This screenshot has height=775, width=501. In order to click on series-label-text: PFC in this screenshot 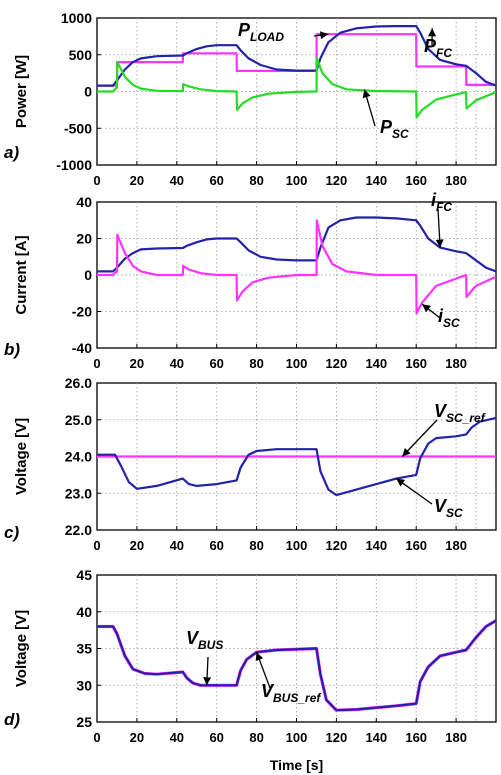, I will do `click(438, 48)`.